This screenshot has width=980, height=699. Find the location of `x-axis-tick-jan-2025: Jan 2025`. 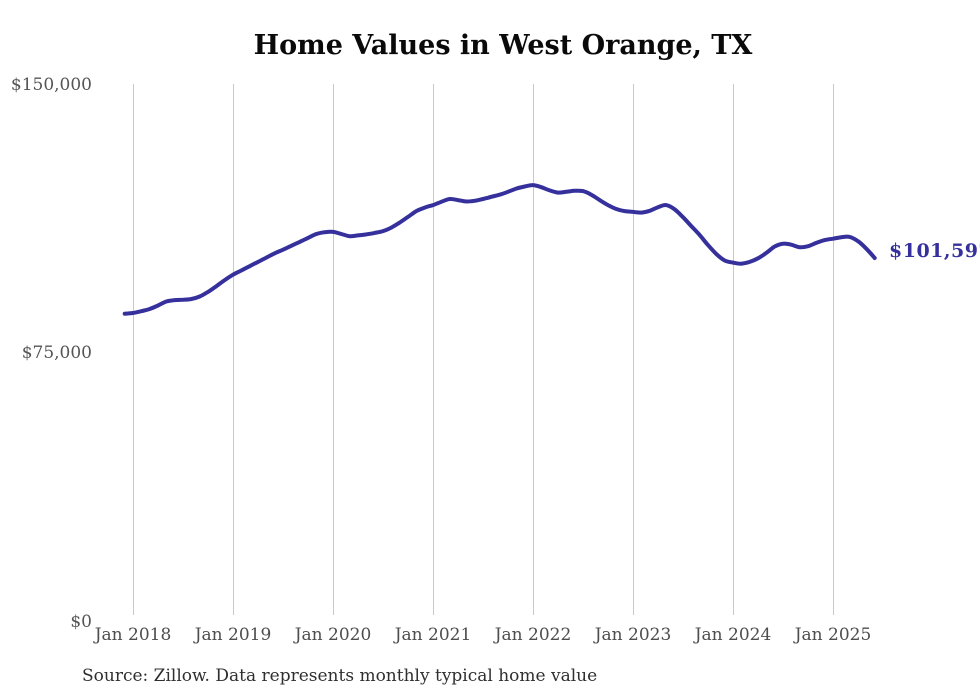

x-axis-tick-jan-2025: Jan 2025 is located at coordinates (833, 635).